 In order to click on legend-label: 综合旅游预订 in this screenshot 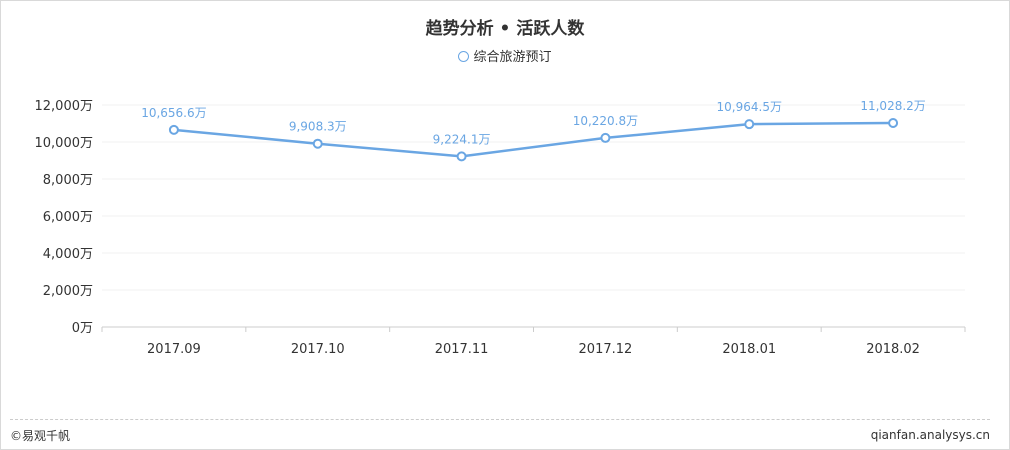, I will do `click(512, 57)`.